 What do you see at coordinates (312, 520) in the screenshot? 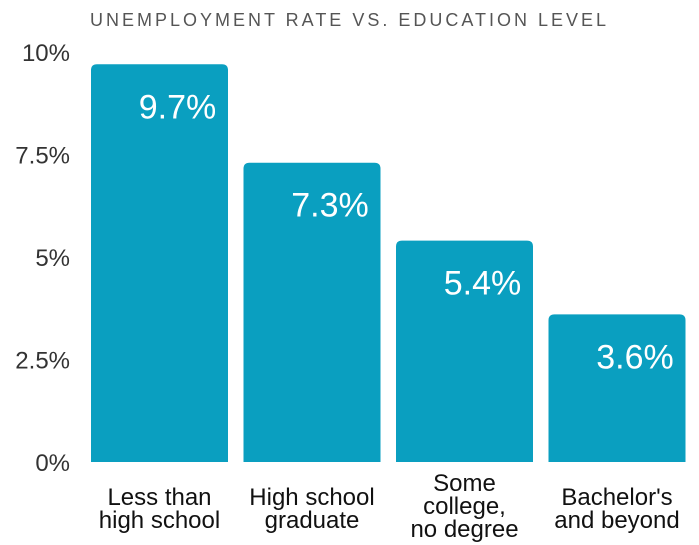
I see `category-label: graduate` at bounding box center [312, 520].